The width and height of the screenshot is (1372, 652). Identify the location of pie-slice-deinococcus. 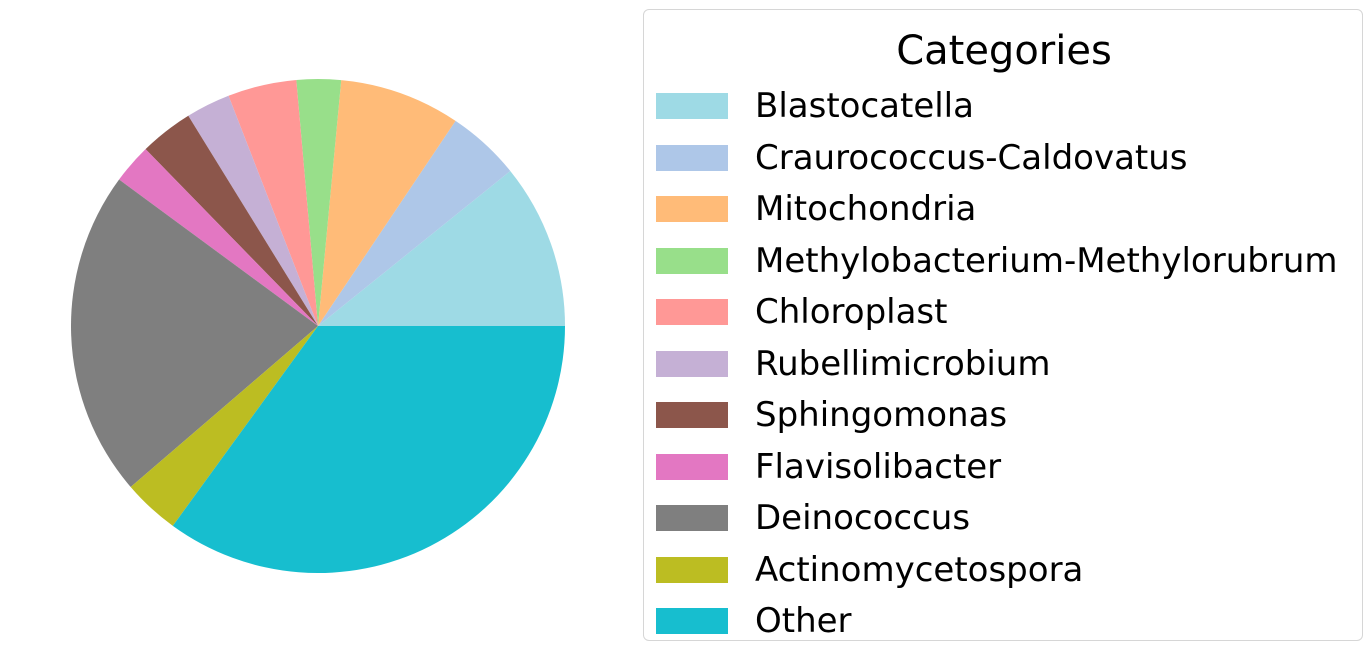
(194, 333).